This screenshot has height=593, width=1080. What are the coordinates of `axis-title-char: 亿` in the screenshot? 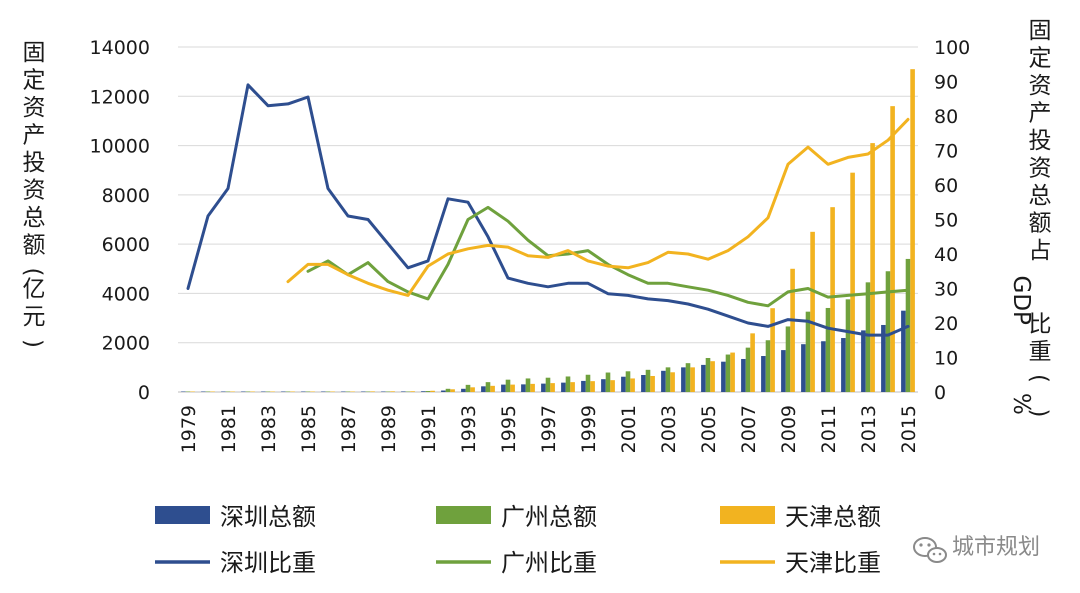 It's located at (34, 290).